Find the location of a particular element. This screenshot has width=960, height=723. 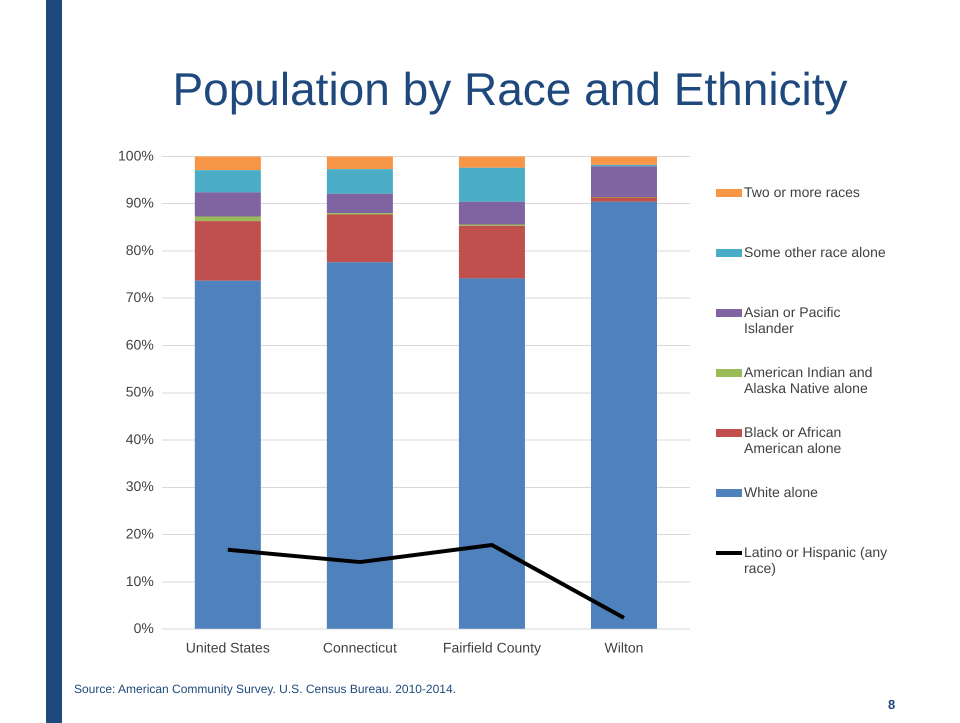

legend-label: Some other race alone is located at coordinates (815, 252).